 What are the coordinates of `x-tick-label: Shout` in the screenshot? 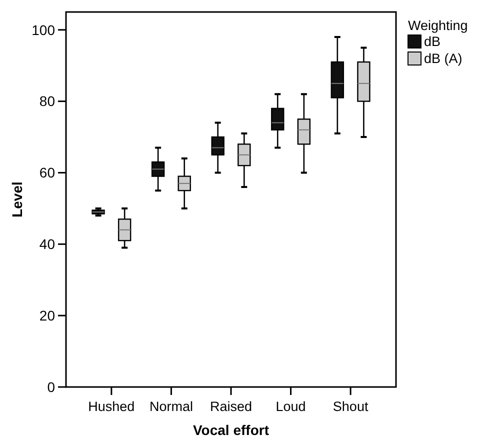 It's located at (350, 406).